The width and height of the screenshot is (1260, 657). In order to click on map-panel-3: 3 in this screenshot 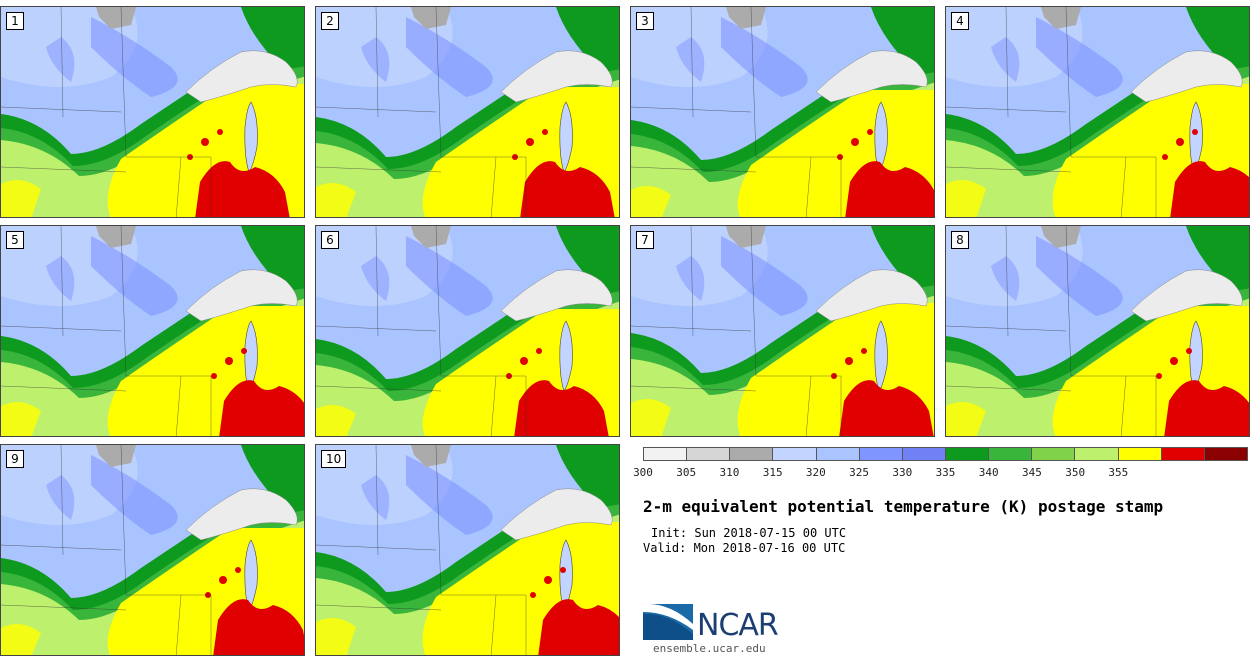, I will do `click(782, 112)`.